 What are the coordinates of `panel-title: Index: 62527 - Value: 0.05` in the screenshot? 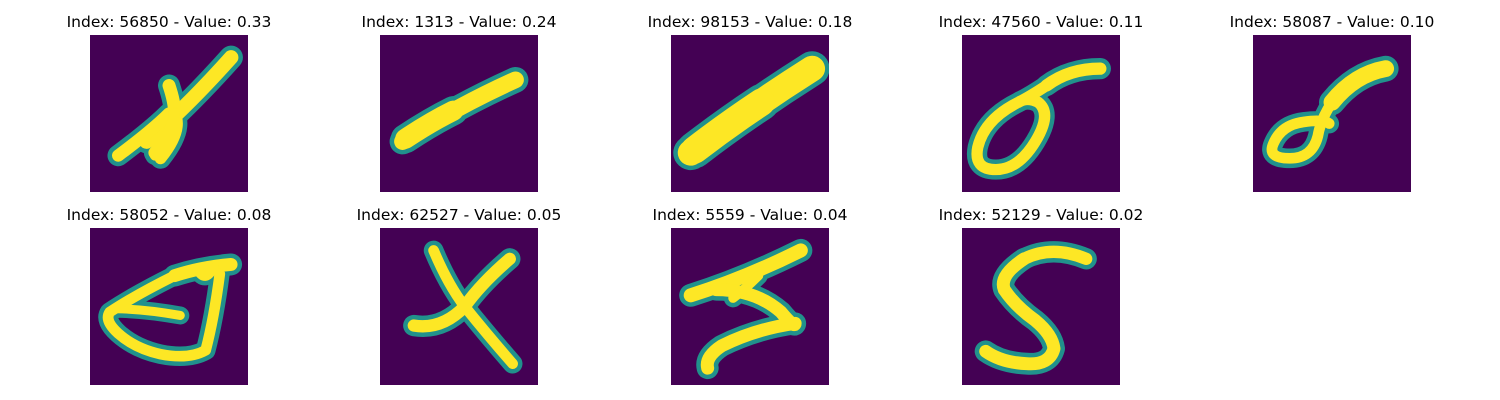 It's located at (459, 215).